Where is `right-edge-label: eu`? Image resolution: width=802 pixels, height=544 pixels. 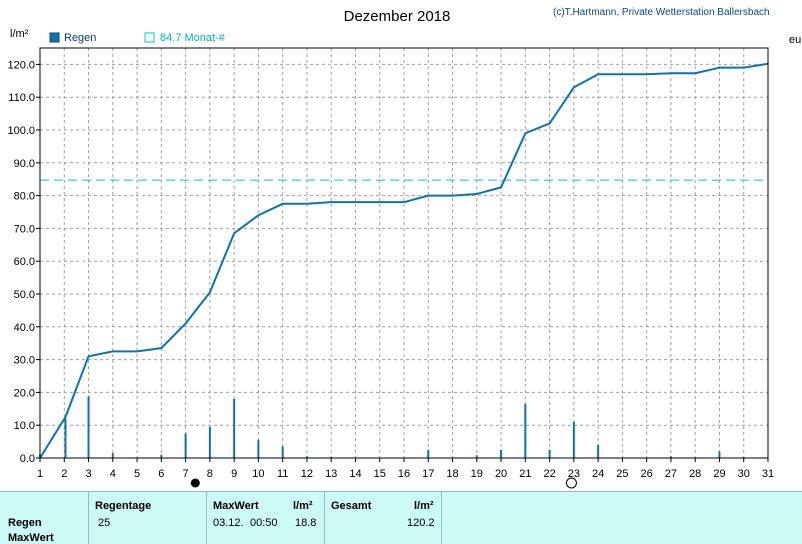 right-edge-label: eu is located at coordinates (795, 40).